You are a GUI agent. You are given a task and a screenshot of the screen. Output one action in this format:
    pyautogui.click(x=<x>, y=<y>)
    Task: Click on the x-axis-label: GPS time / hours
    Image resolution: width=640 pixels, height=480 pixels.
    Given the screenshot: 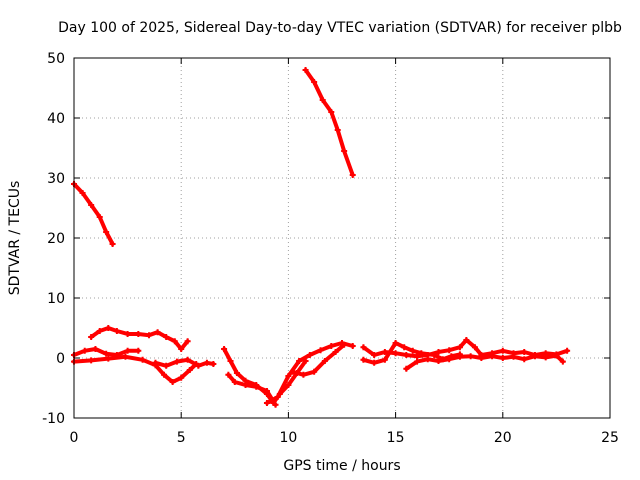 What is the action you would take?
    pyautogui.click(x=341, y=466)
    